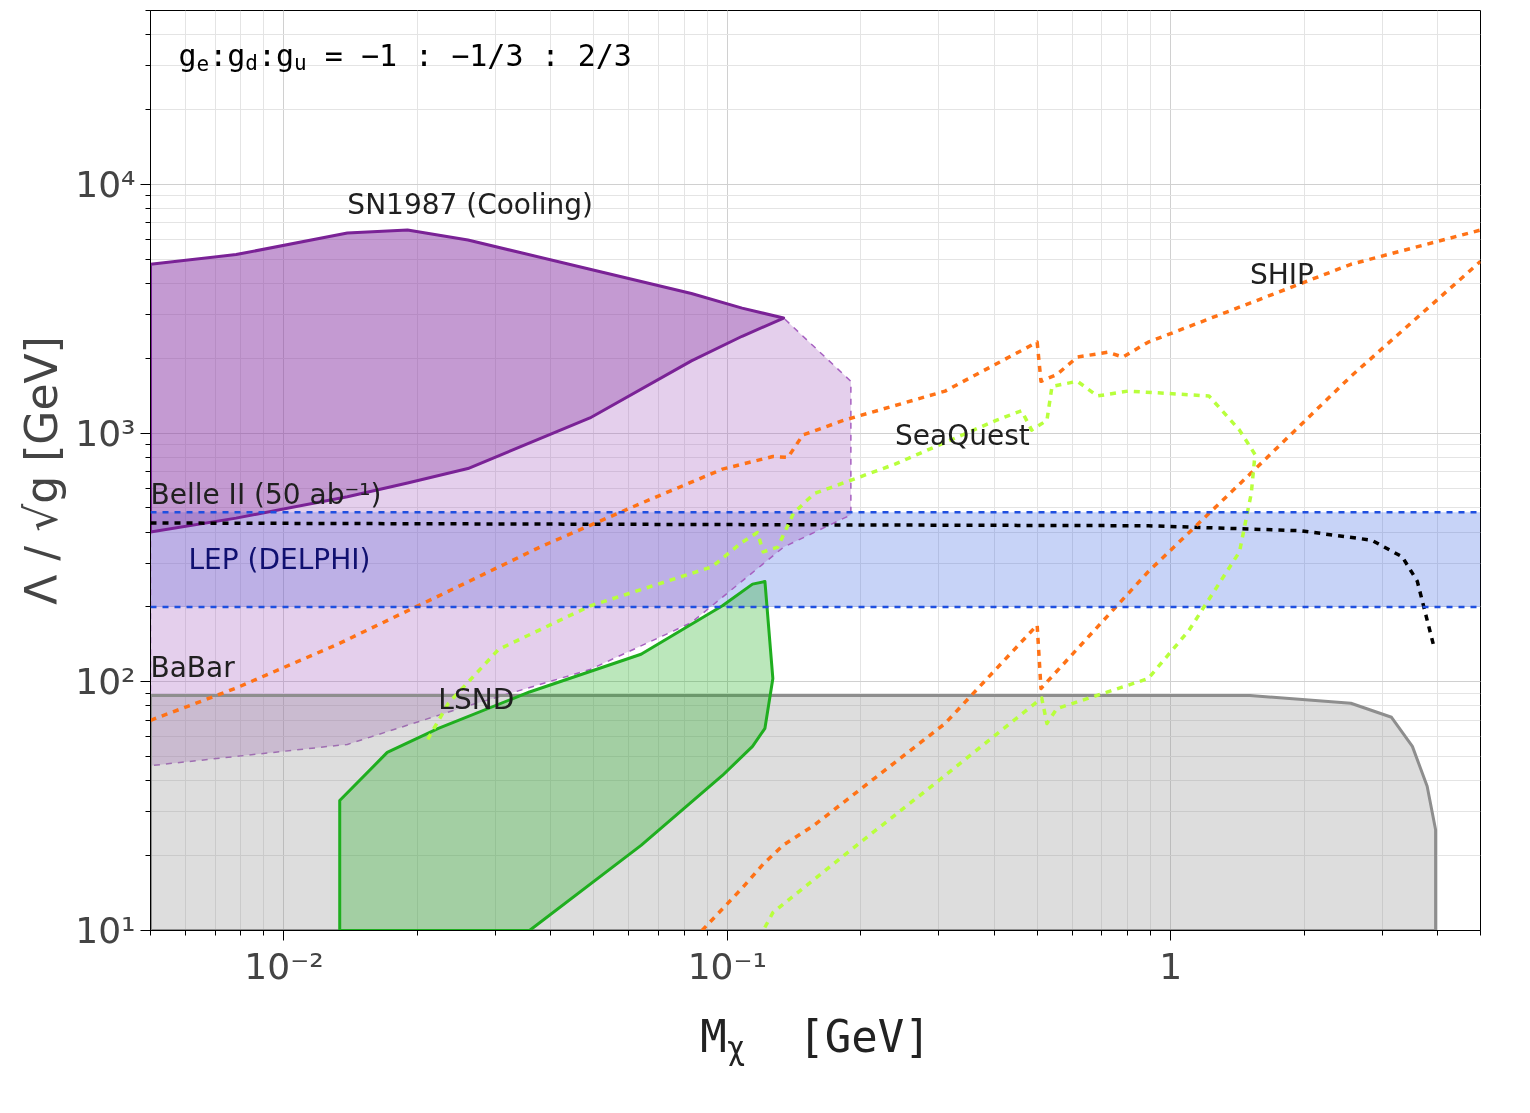 Image resolution: width=1530 pixels, height=1113 pixels. What do you see at coordinates (105, 433) in the screenshot?
I see `y-tick-label: 10³` at bounding box center [105, 433].